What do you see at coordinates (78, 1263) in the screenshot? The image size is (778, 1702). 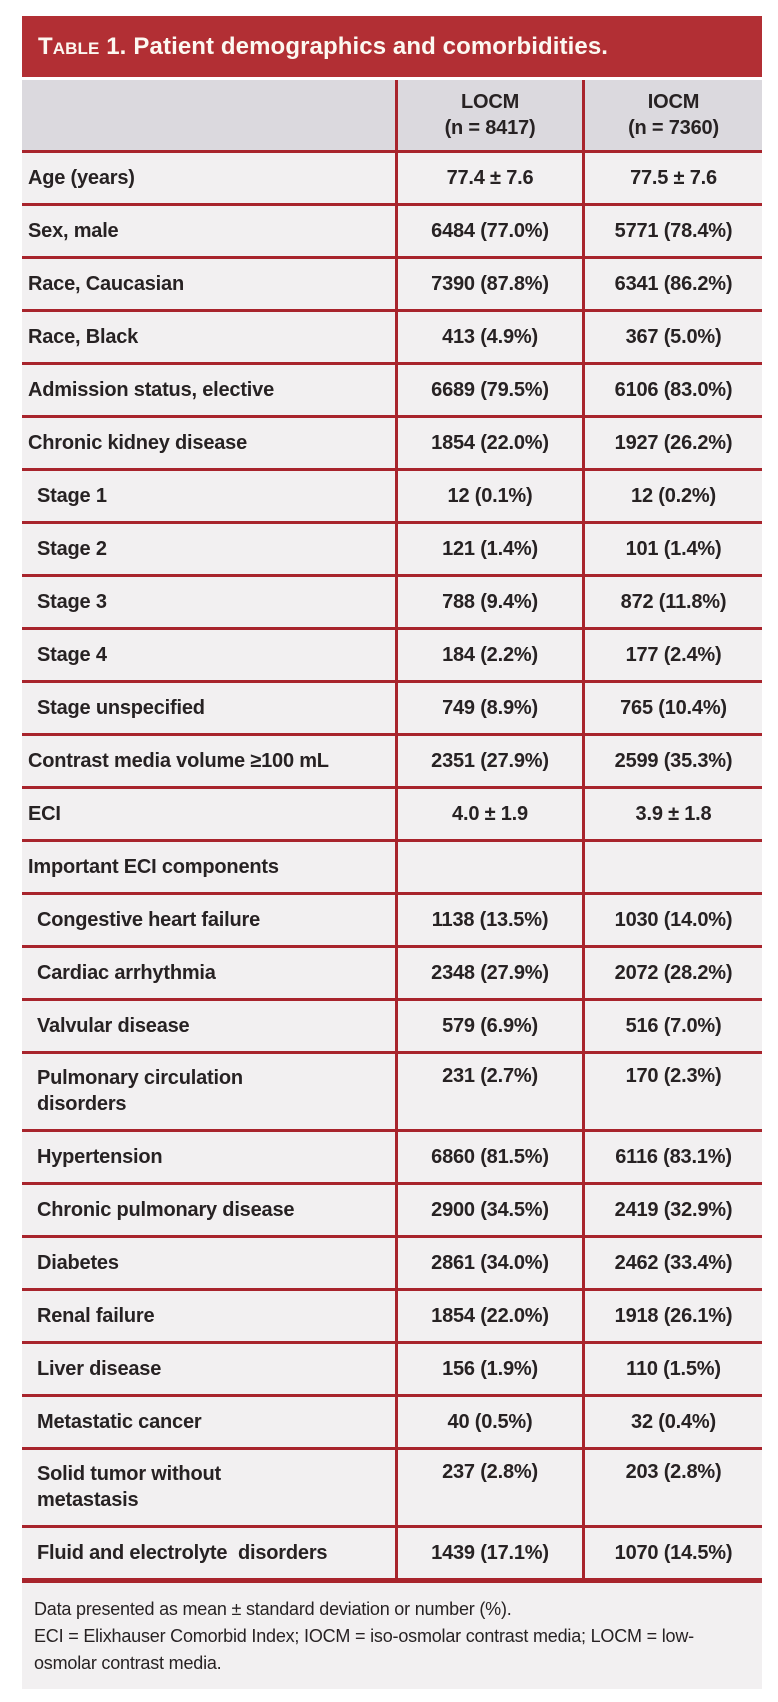 I see `row-label: Diabetes` at bounding box center [78, 1263].